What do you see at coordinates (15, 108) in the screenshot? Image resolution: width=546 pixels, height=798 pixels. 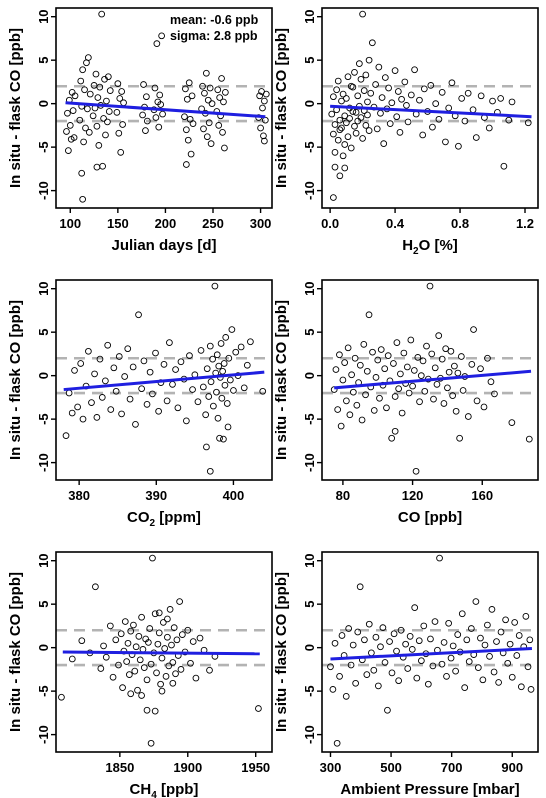 I see `y-axis-label: In situ - flask CO [ppb]` at bounding box center [15, 108].